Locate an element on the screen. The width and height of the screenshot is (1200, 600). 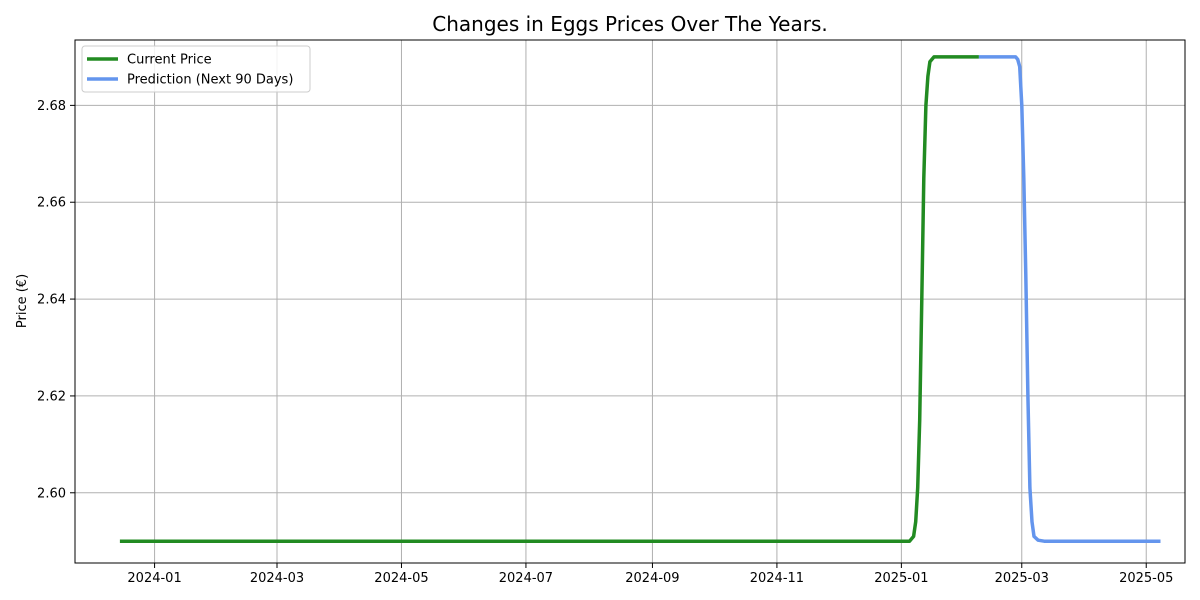
x-tick-label: 2025-05 is located at coordinates (1146, 578).